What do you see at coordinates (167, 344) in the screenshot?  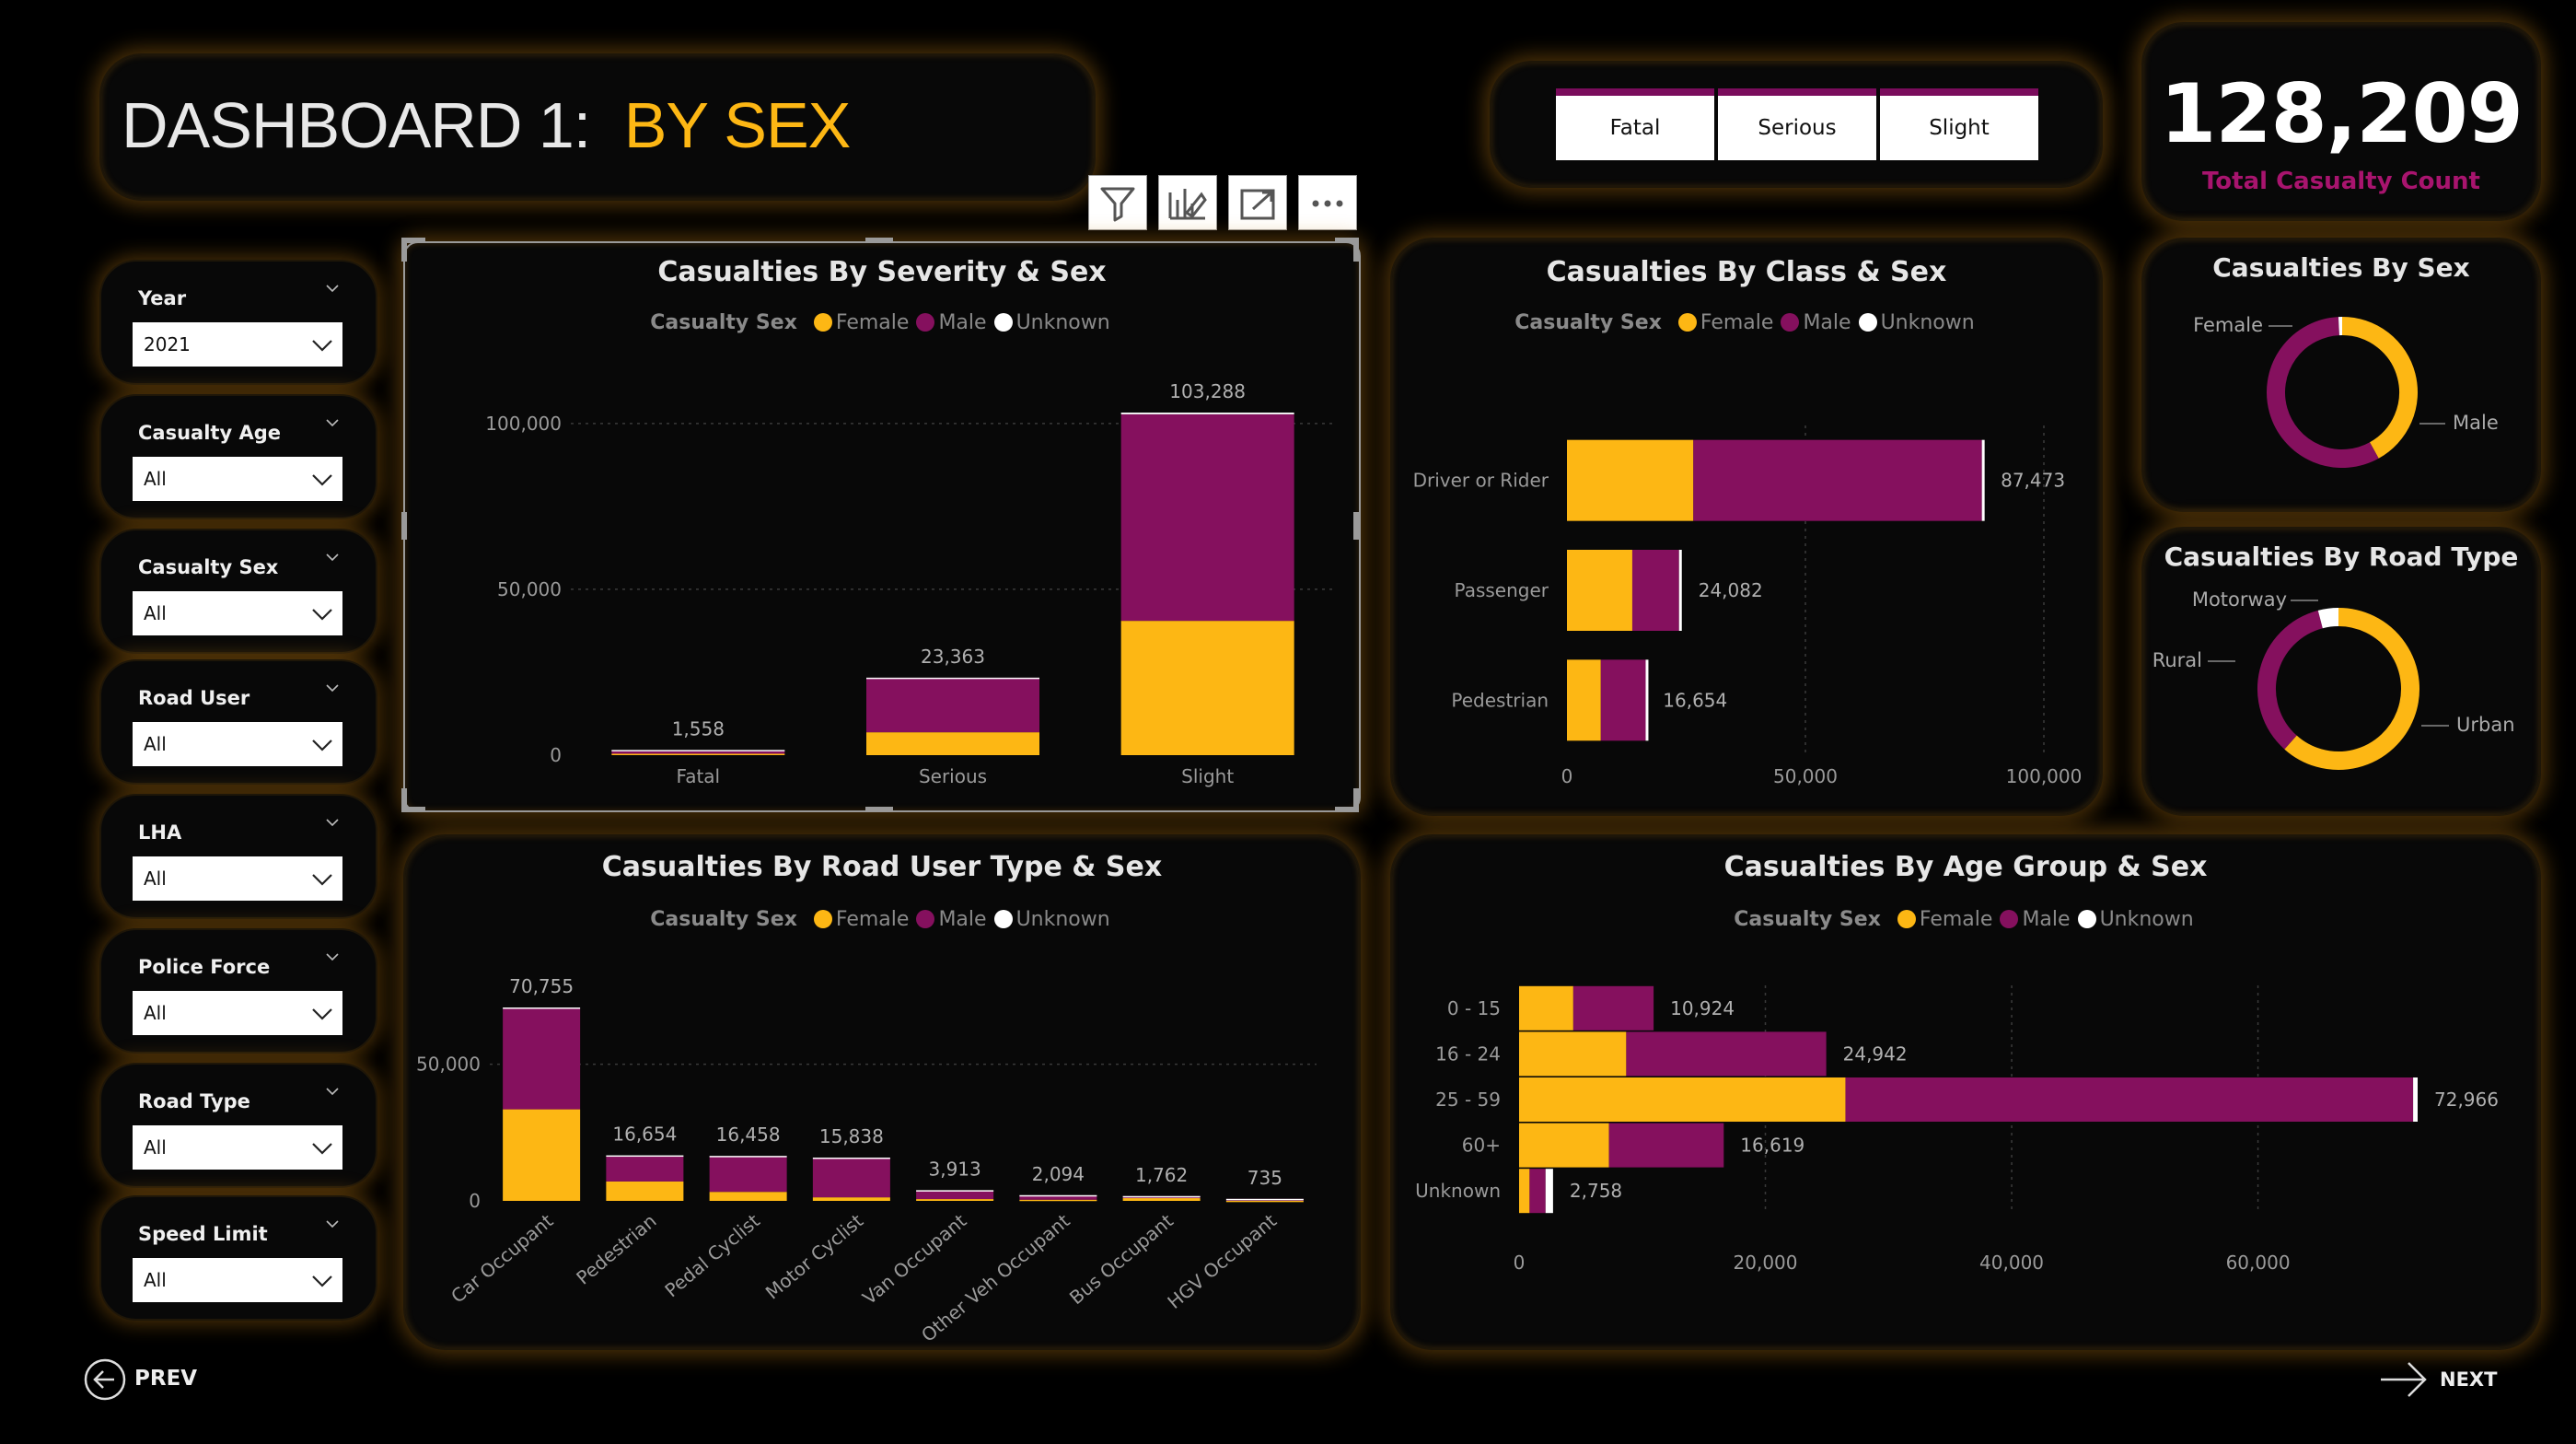 I see `slicer-value: 2021` at bounding box center [167, 344].